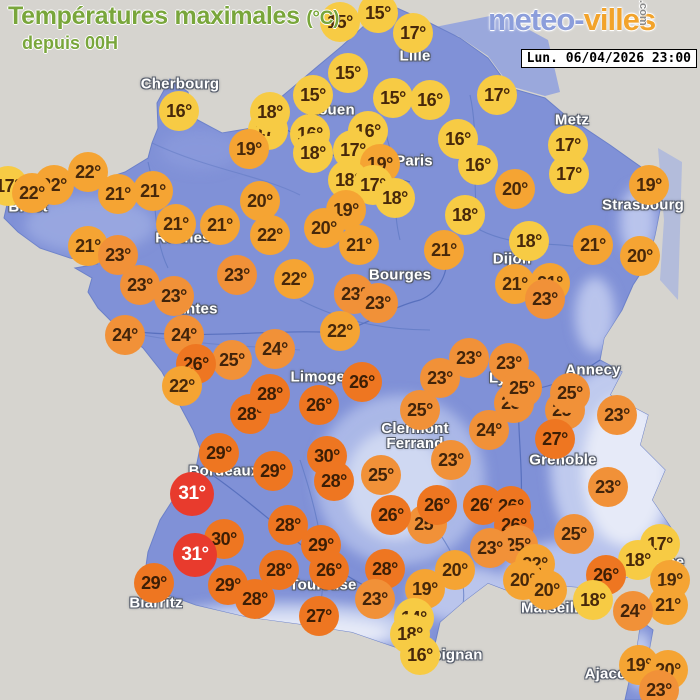 This screenshot has width=700, height=700. Describe the element at coordinates (154, 16) in the screenshot. I see `title-text: Températures maximales` at that location.